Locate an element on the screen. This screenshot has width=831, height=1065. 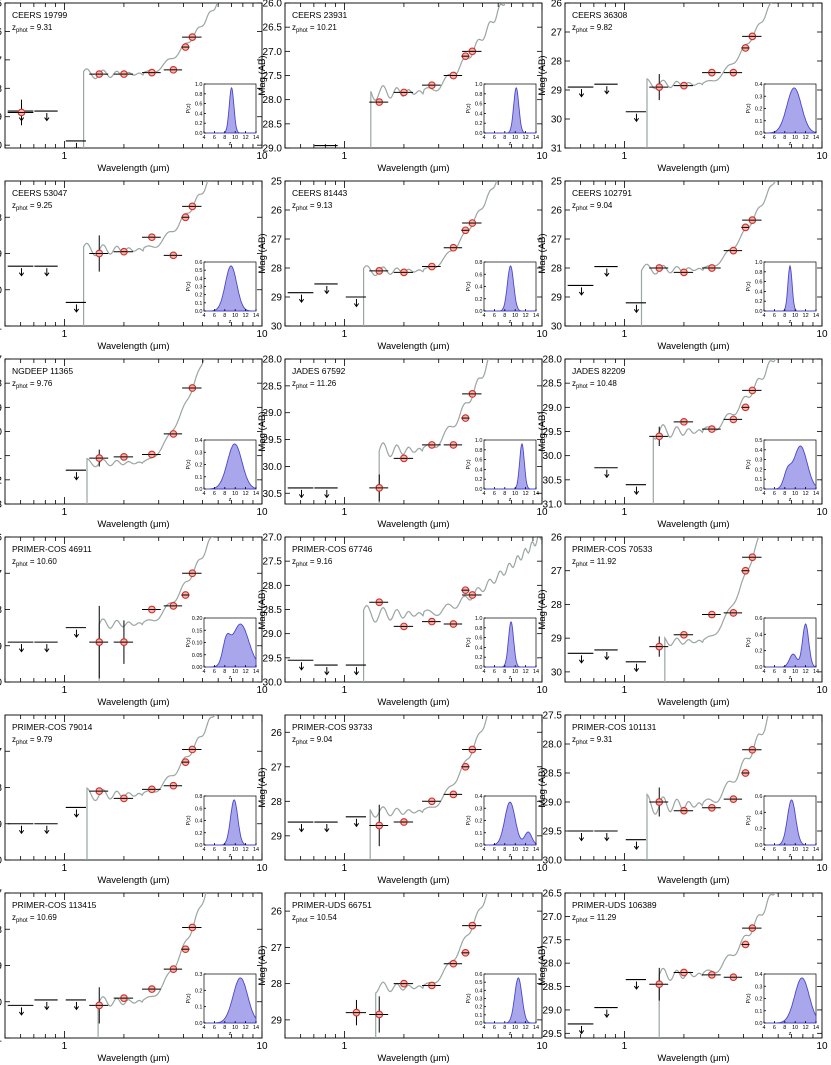
pz-inset: 4 6 8 10 12 14 0.0 0.2 0.4 0.6 0.8 1.0 z P(z) is located at coordinates (502, 470).